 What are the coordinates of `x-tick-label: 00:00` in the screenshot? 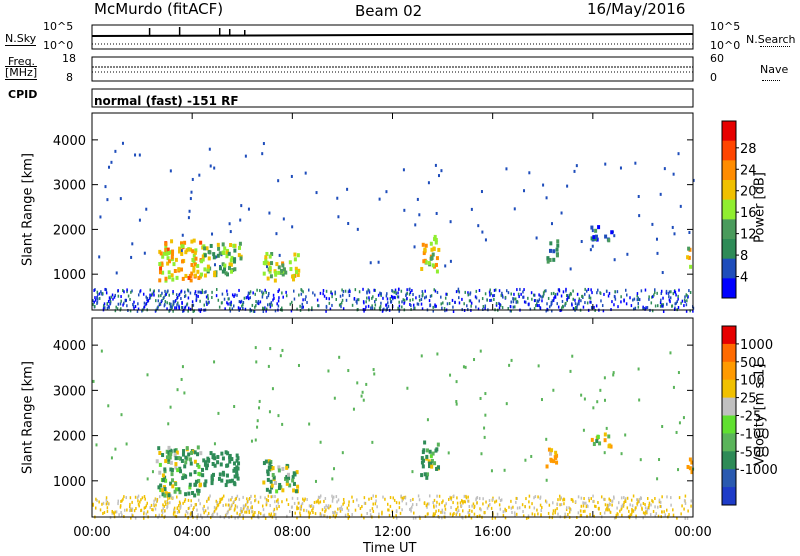 It's located at (692, 532).